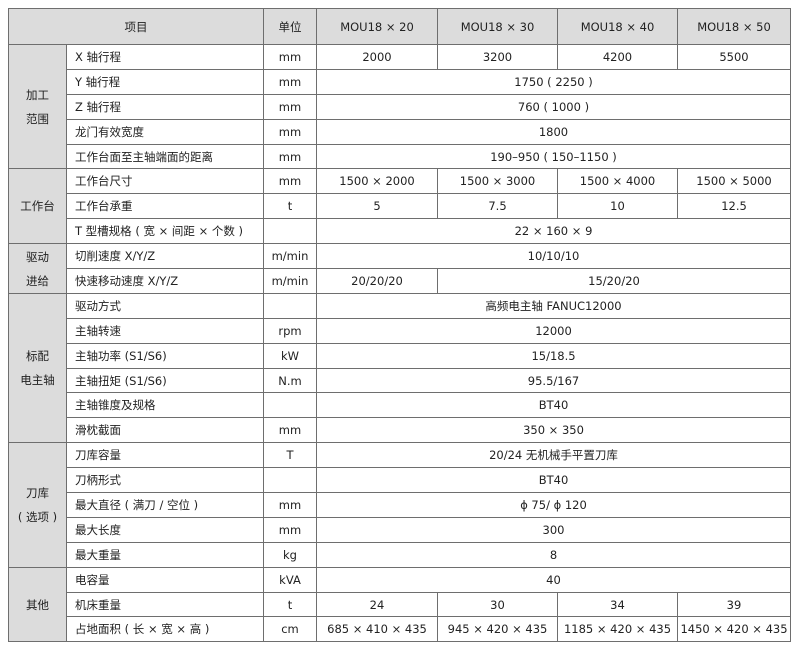  What do you see at coordinates (37, 118) in the screenshot?
I see `group-label-line: 范围` at bounding box center [37, 118].